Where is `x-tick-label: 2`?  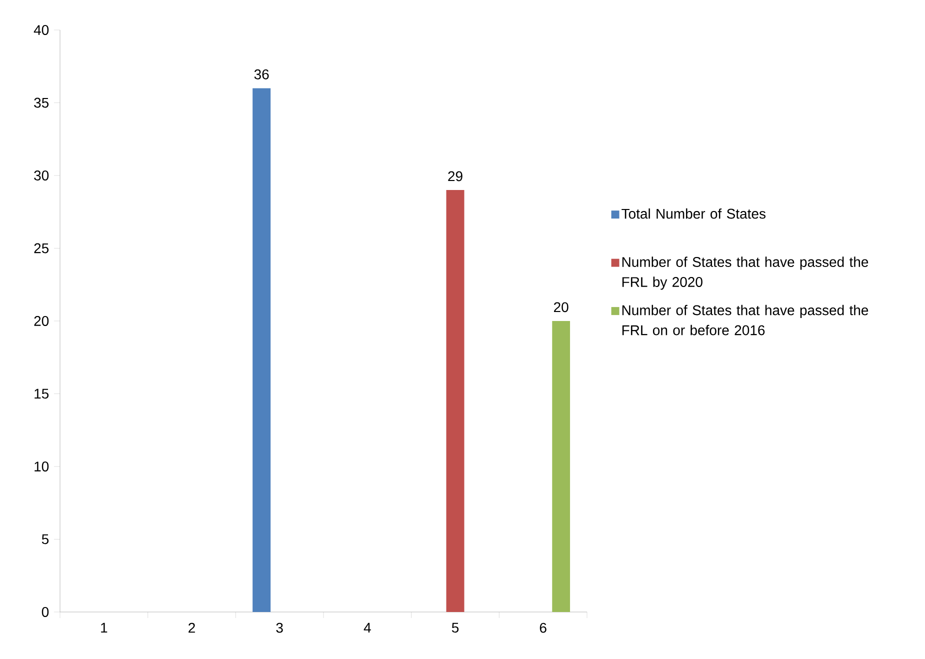 x-tick-label: 2 is located at coordinates (191, 627).